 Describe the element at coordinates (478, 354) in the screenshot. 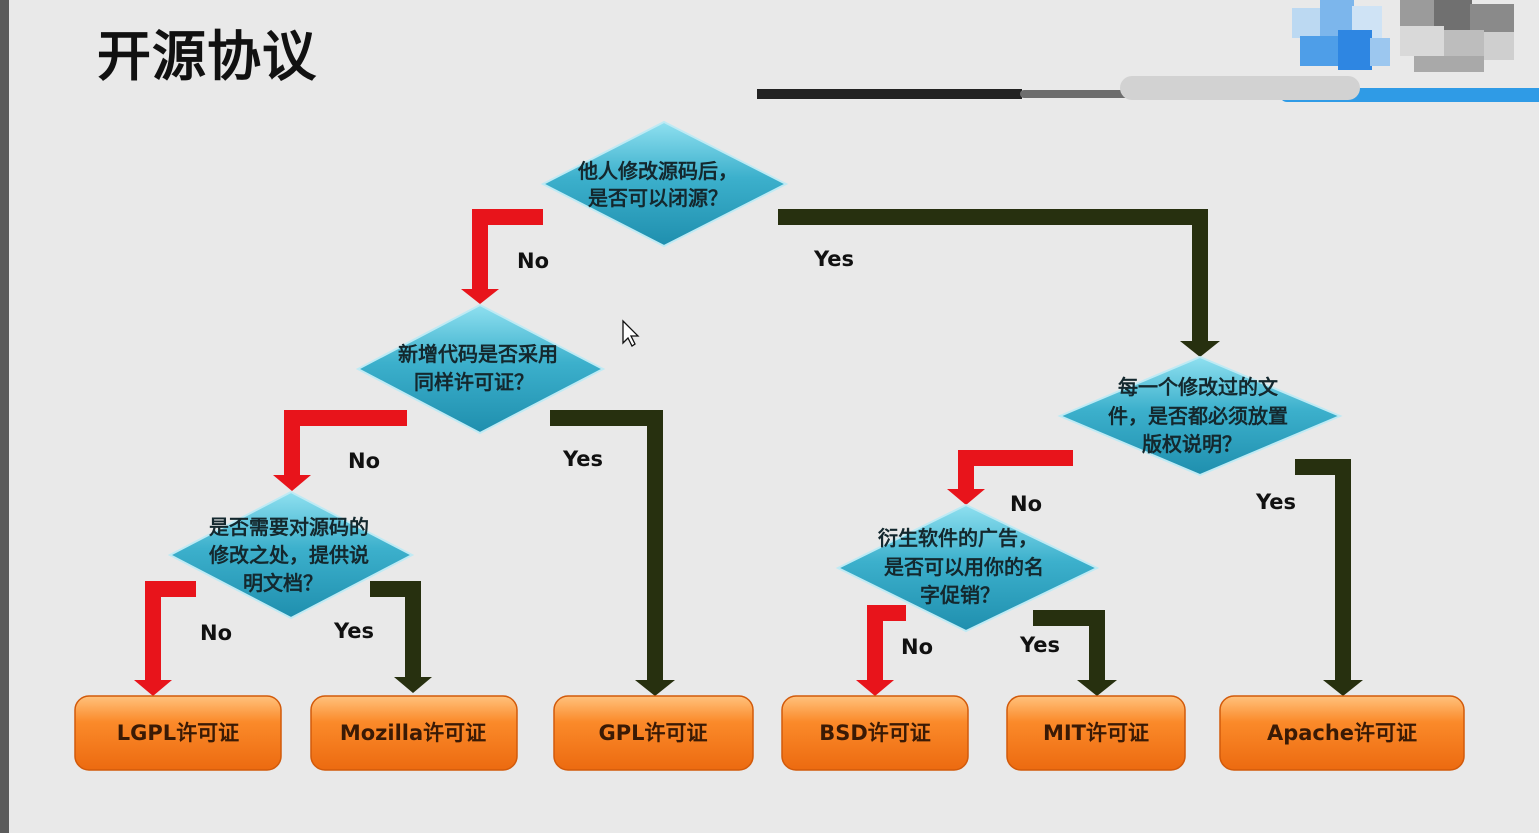

I see `decision-q2-line1: 新增代码是否采用` at that location.